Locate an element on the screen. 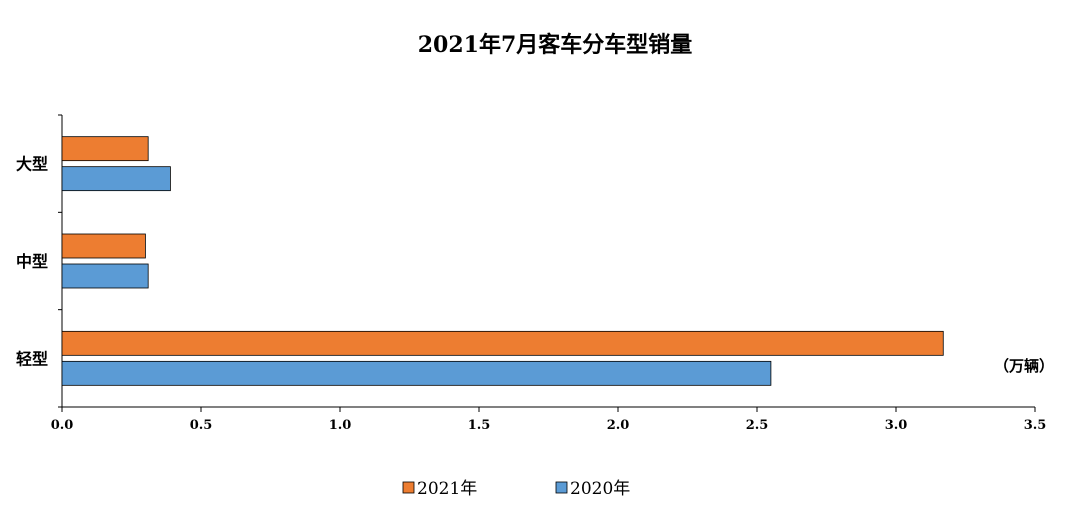 This screenshot has width=1074, height=521. x-tick-label: 3.5 is located at coordinates (1035, 425).